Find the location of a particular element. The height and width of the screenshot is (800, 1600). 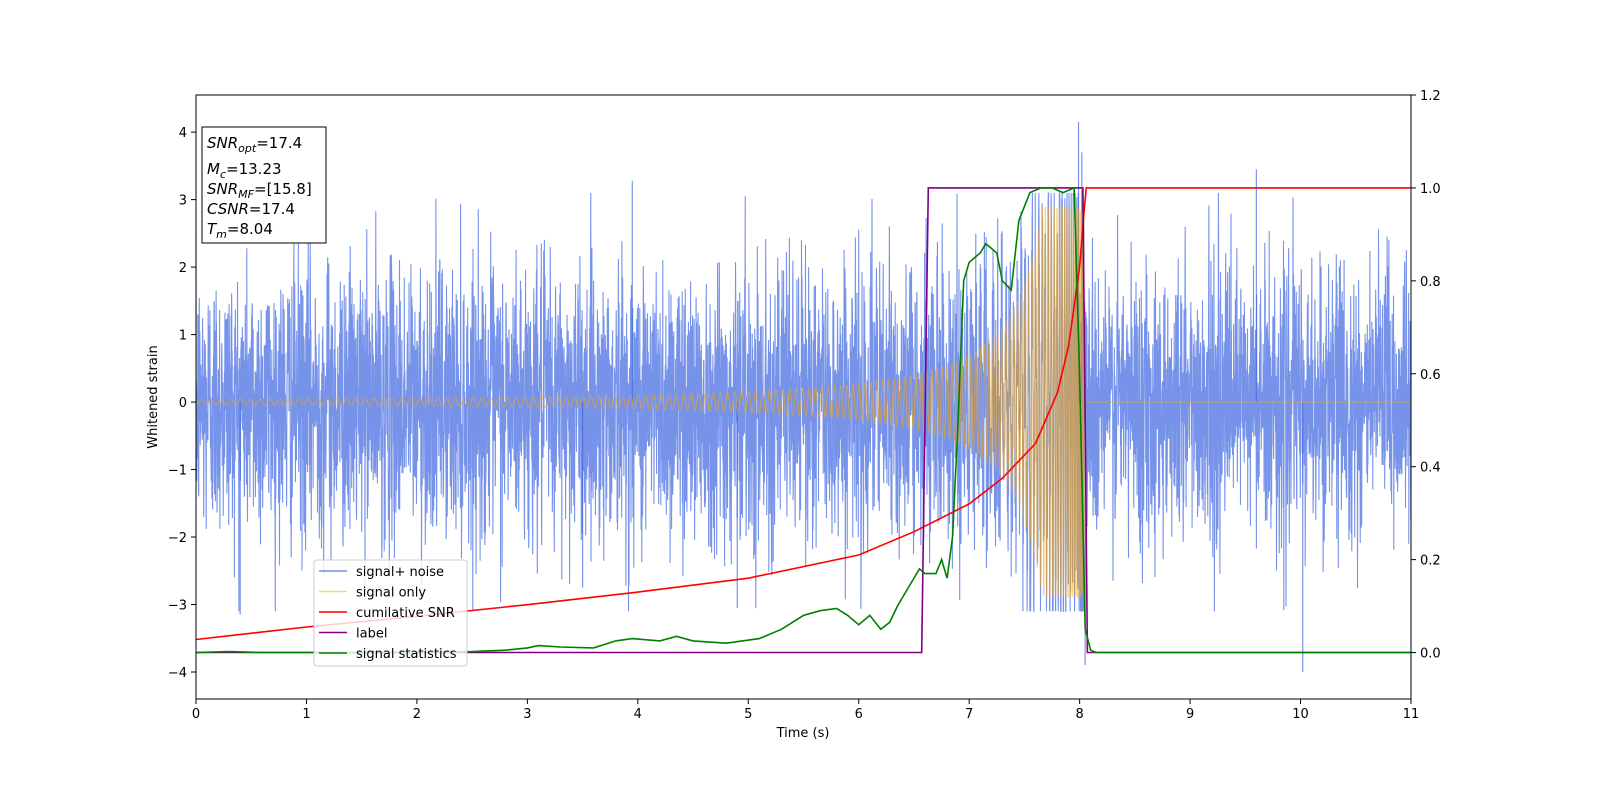

left-y-tick-label: −1 is located at coordinates (177, 471).